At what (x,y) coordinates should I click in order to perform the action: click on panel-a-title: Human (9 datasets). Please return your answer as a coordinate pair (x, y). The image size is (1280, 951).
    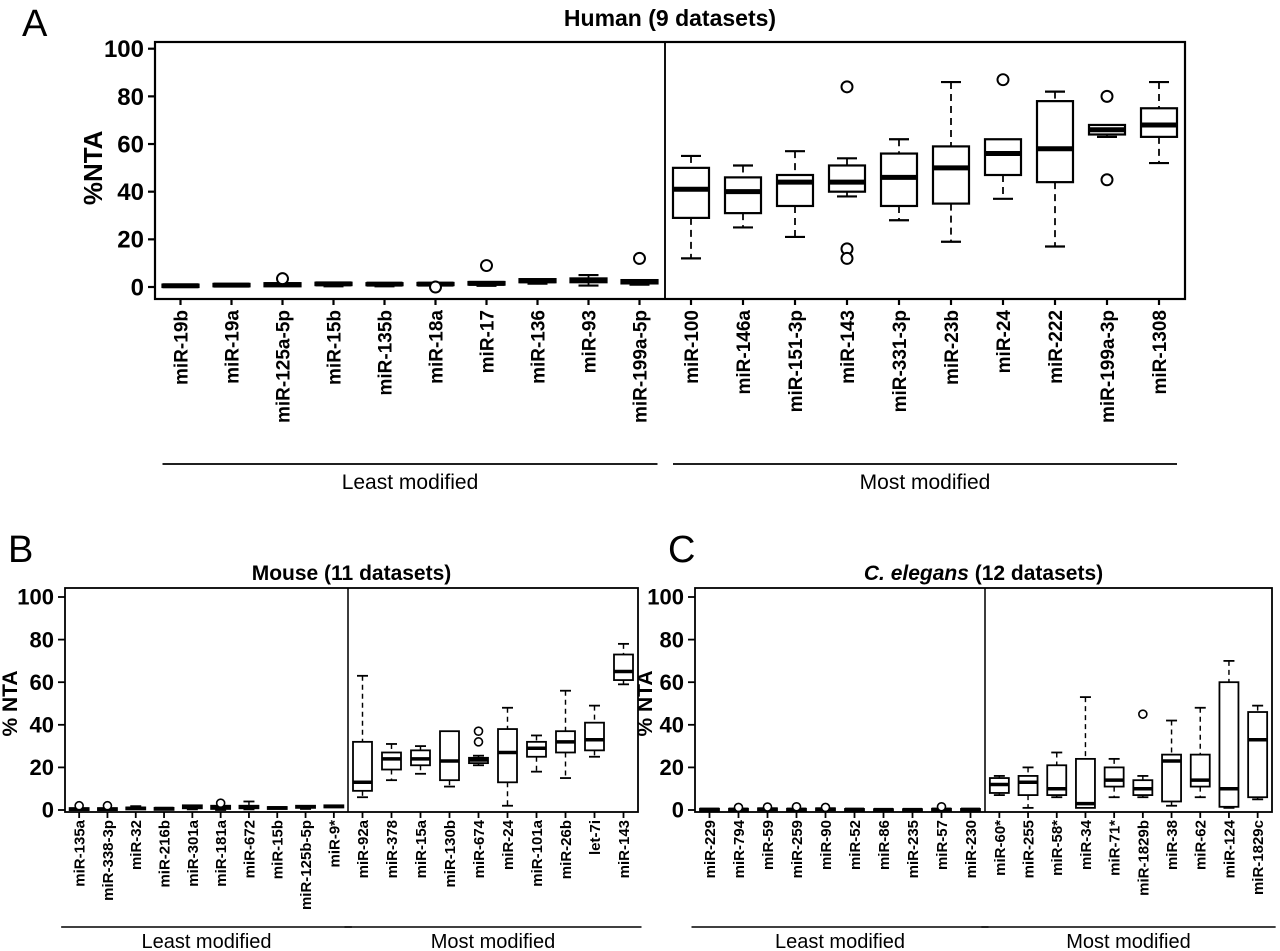
    Looking at the image, I should click on (670, 18).